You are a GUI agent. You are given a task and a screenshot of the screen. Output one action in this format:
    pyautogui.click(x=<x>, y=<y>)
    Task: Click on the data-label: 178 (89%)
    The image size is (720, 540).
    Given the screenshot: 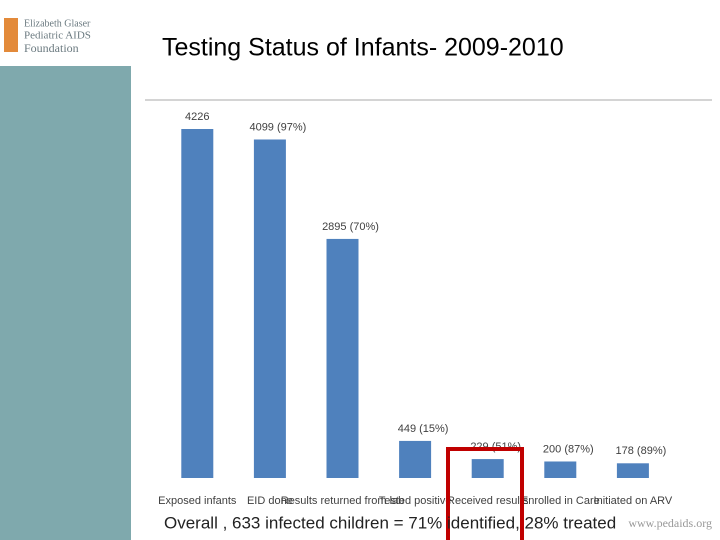 What is the action you would take?
    pyautogui.click(x=641, y=451)
    